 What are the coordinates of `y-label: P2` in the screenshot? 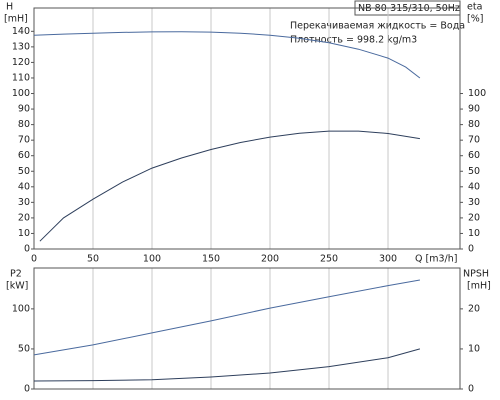 It's located at (16, 274).